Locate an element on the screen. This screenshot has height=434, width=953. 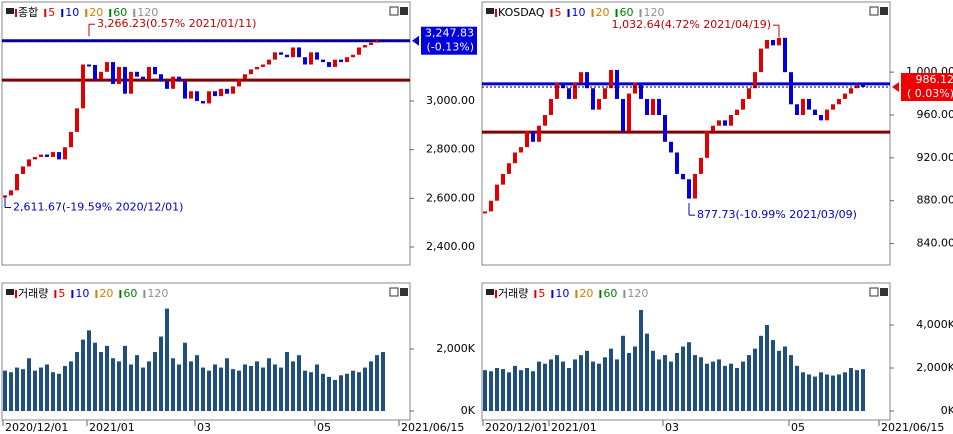
legend-title: 종합 is located at coordinates (28, 12).